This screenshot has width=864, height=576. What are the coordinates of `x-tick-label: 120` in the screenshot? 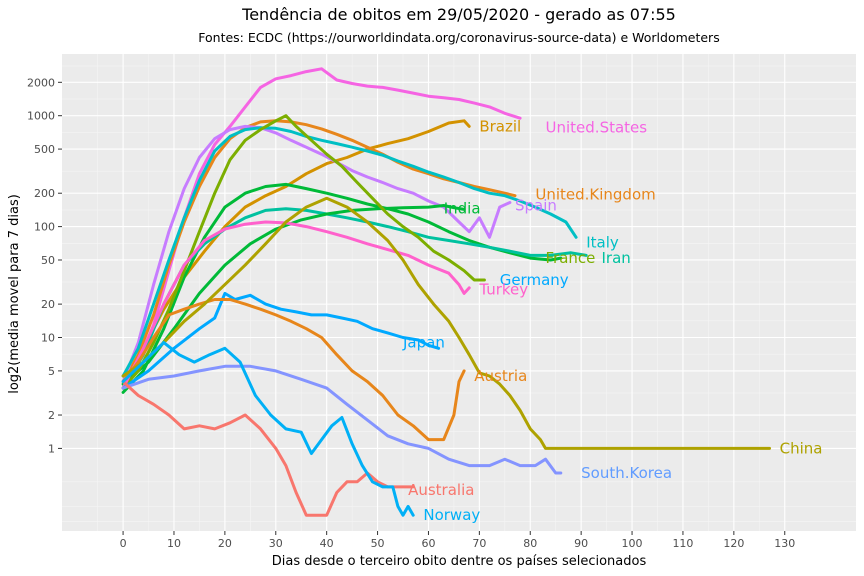 It's located at (733, 543).